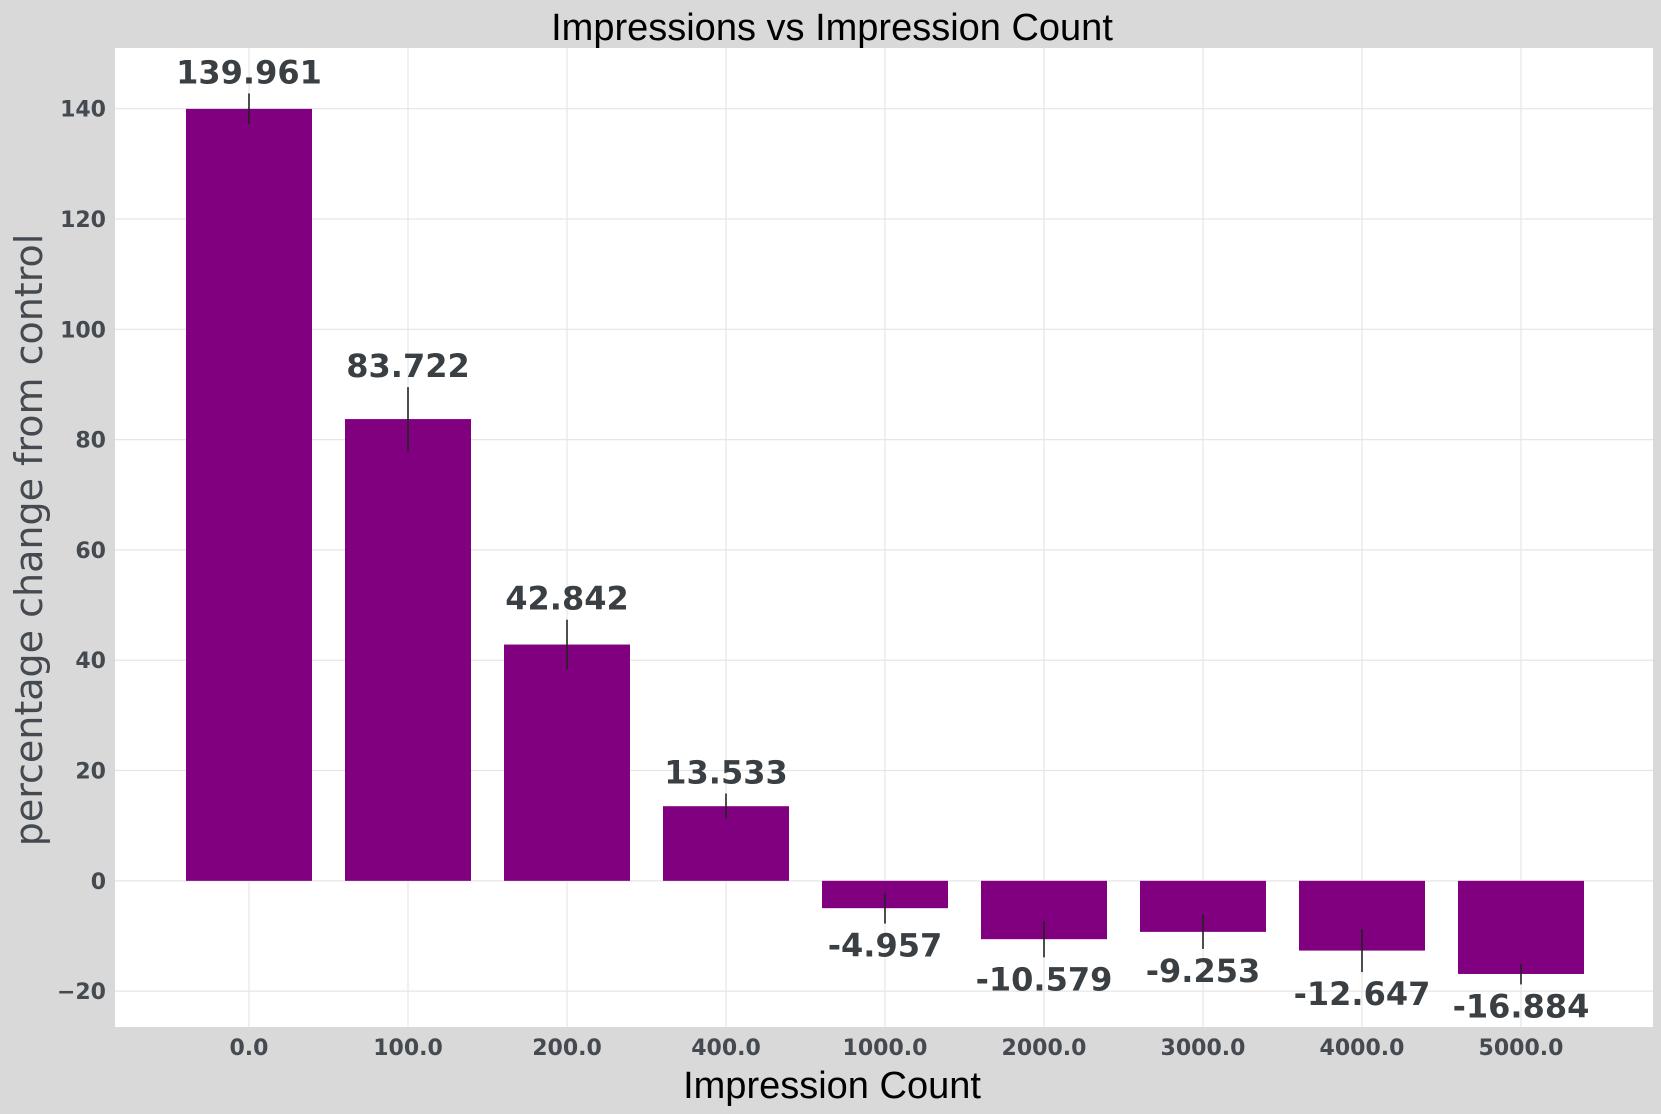 The height and width of the screenshot is (1114, 1661). I want to click on y-tick-label: 80, so click(90, 441).